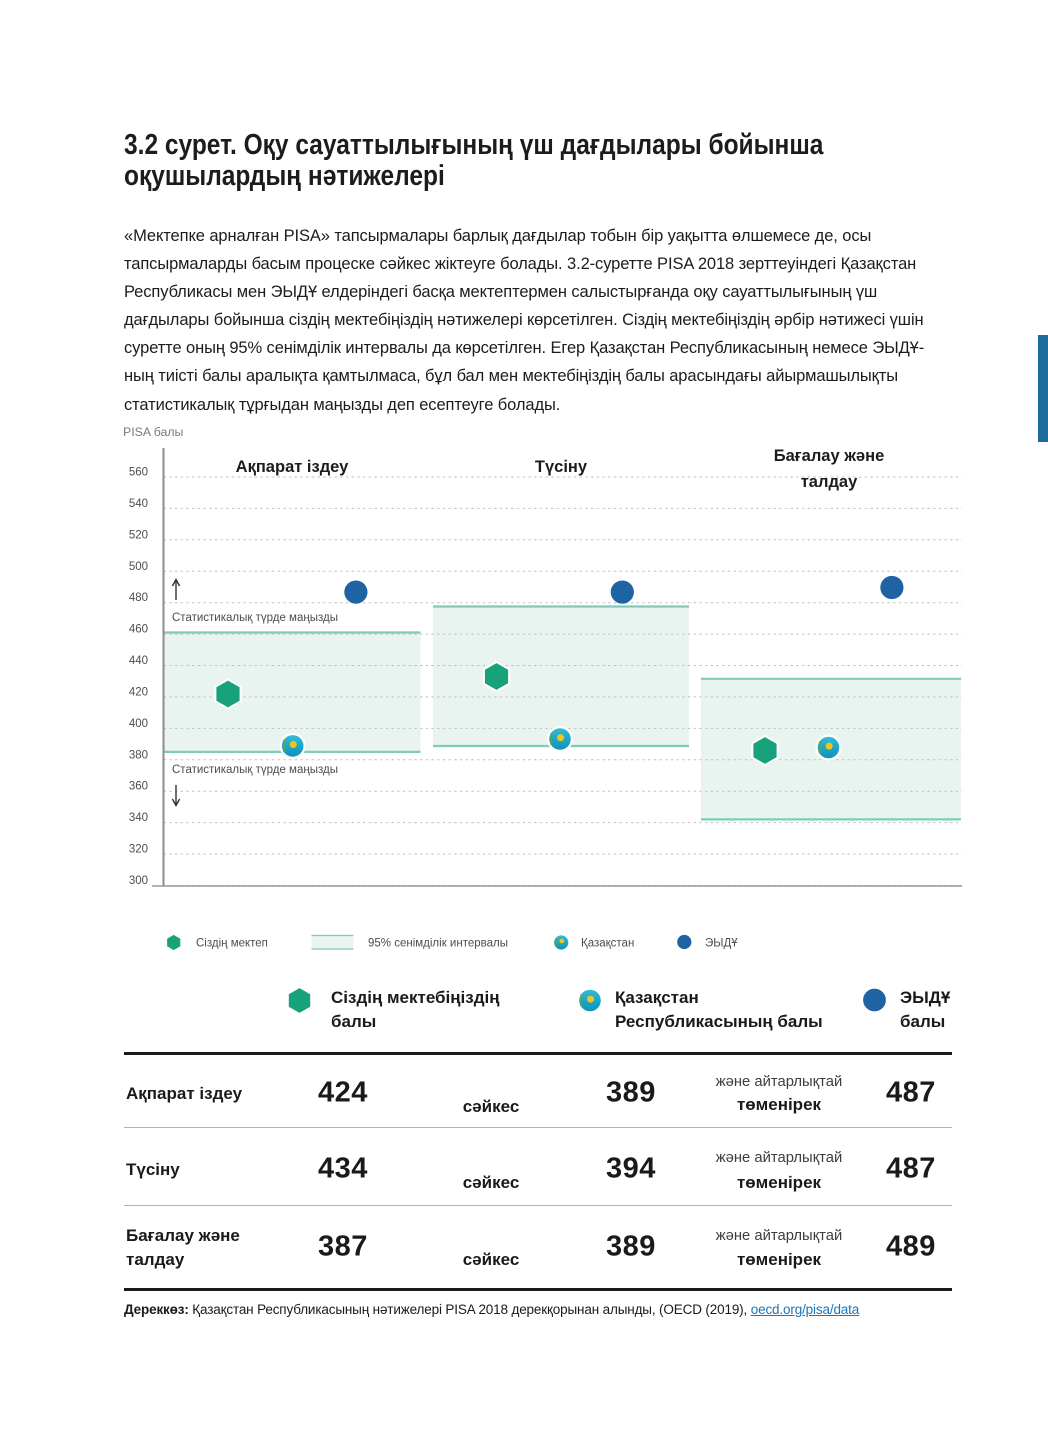  I want to click on svg-text: 560, so click(138, 473).